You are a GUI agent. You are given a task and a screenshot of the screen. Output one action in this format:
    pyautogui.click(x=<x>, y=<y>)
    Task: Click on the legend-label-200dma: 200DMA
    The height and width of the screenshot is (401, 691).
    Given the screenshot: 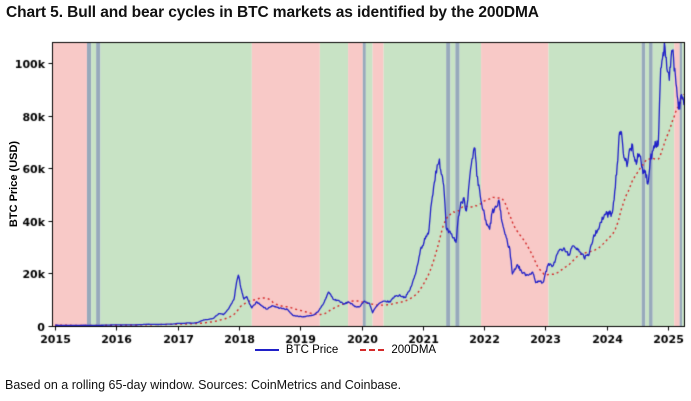 What is the action you would take?
    pyautogui.click(x=414, y=350)
    